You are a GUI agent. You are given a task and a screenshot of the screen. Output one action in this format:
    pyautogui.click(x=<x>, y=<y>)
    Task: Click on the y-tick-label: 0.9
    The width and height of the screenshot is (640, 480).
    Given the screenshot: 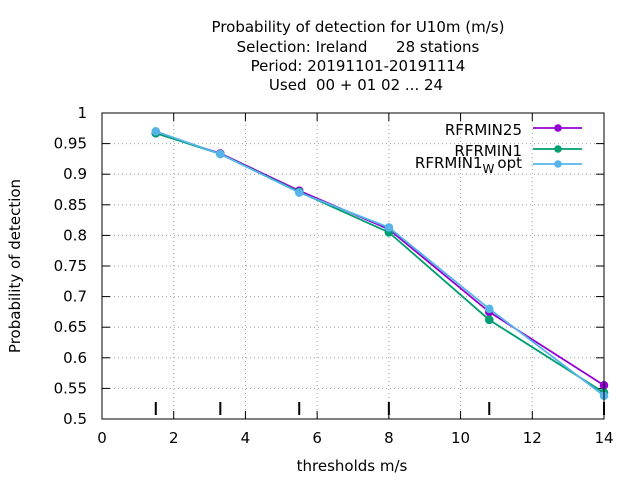 What is the action you would take?
    pyautogui.click(x=75, y=174)
    